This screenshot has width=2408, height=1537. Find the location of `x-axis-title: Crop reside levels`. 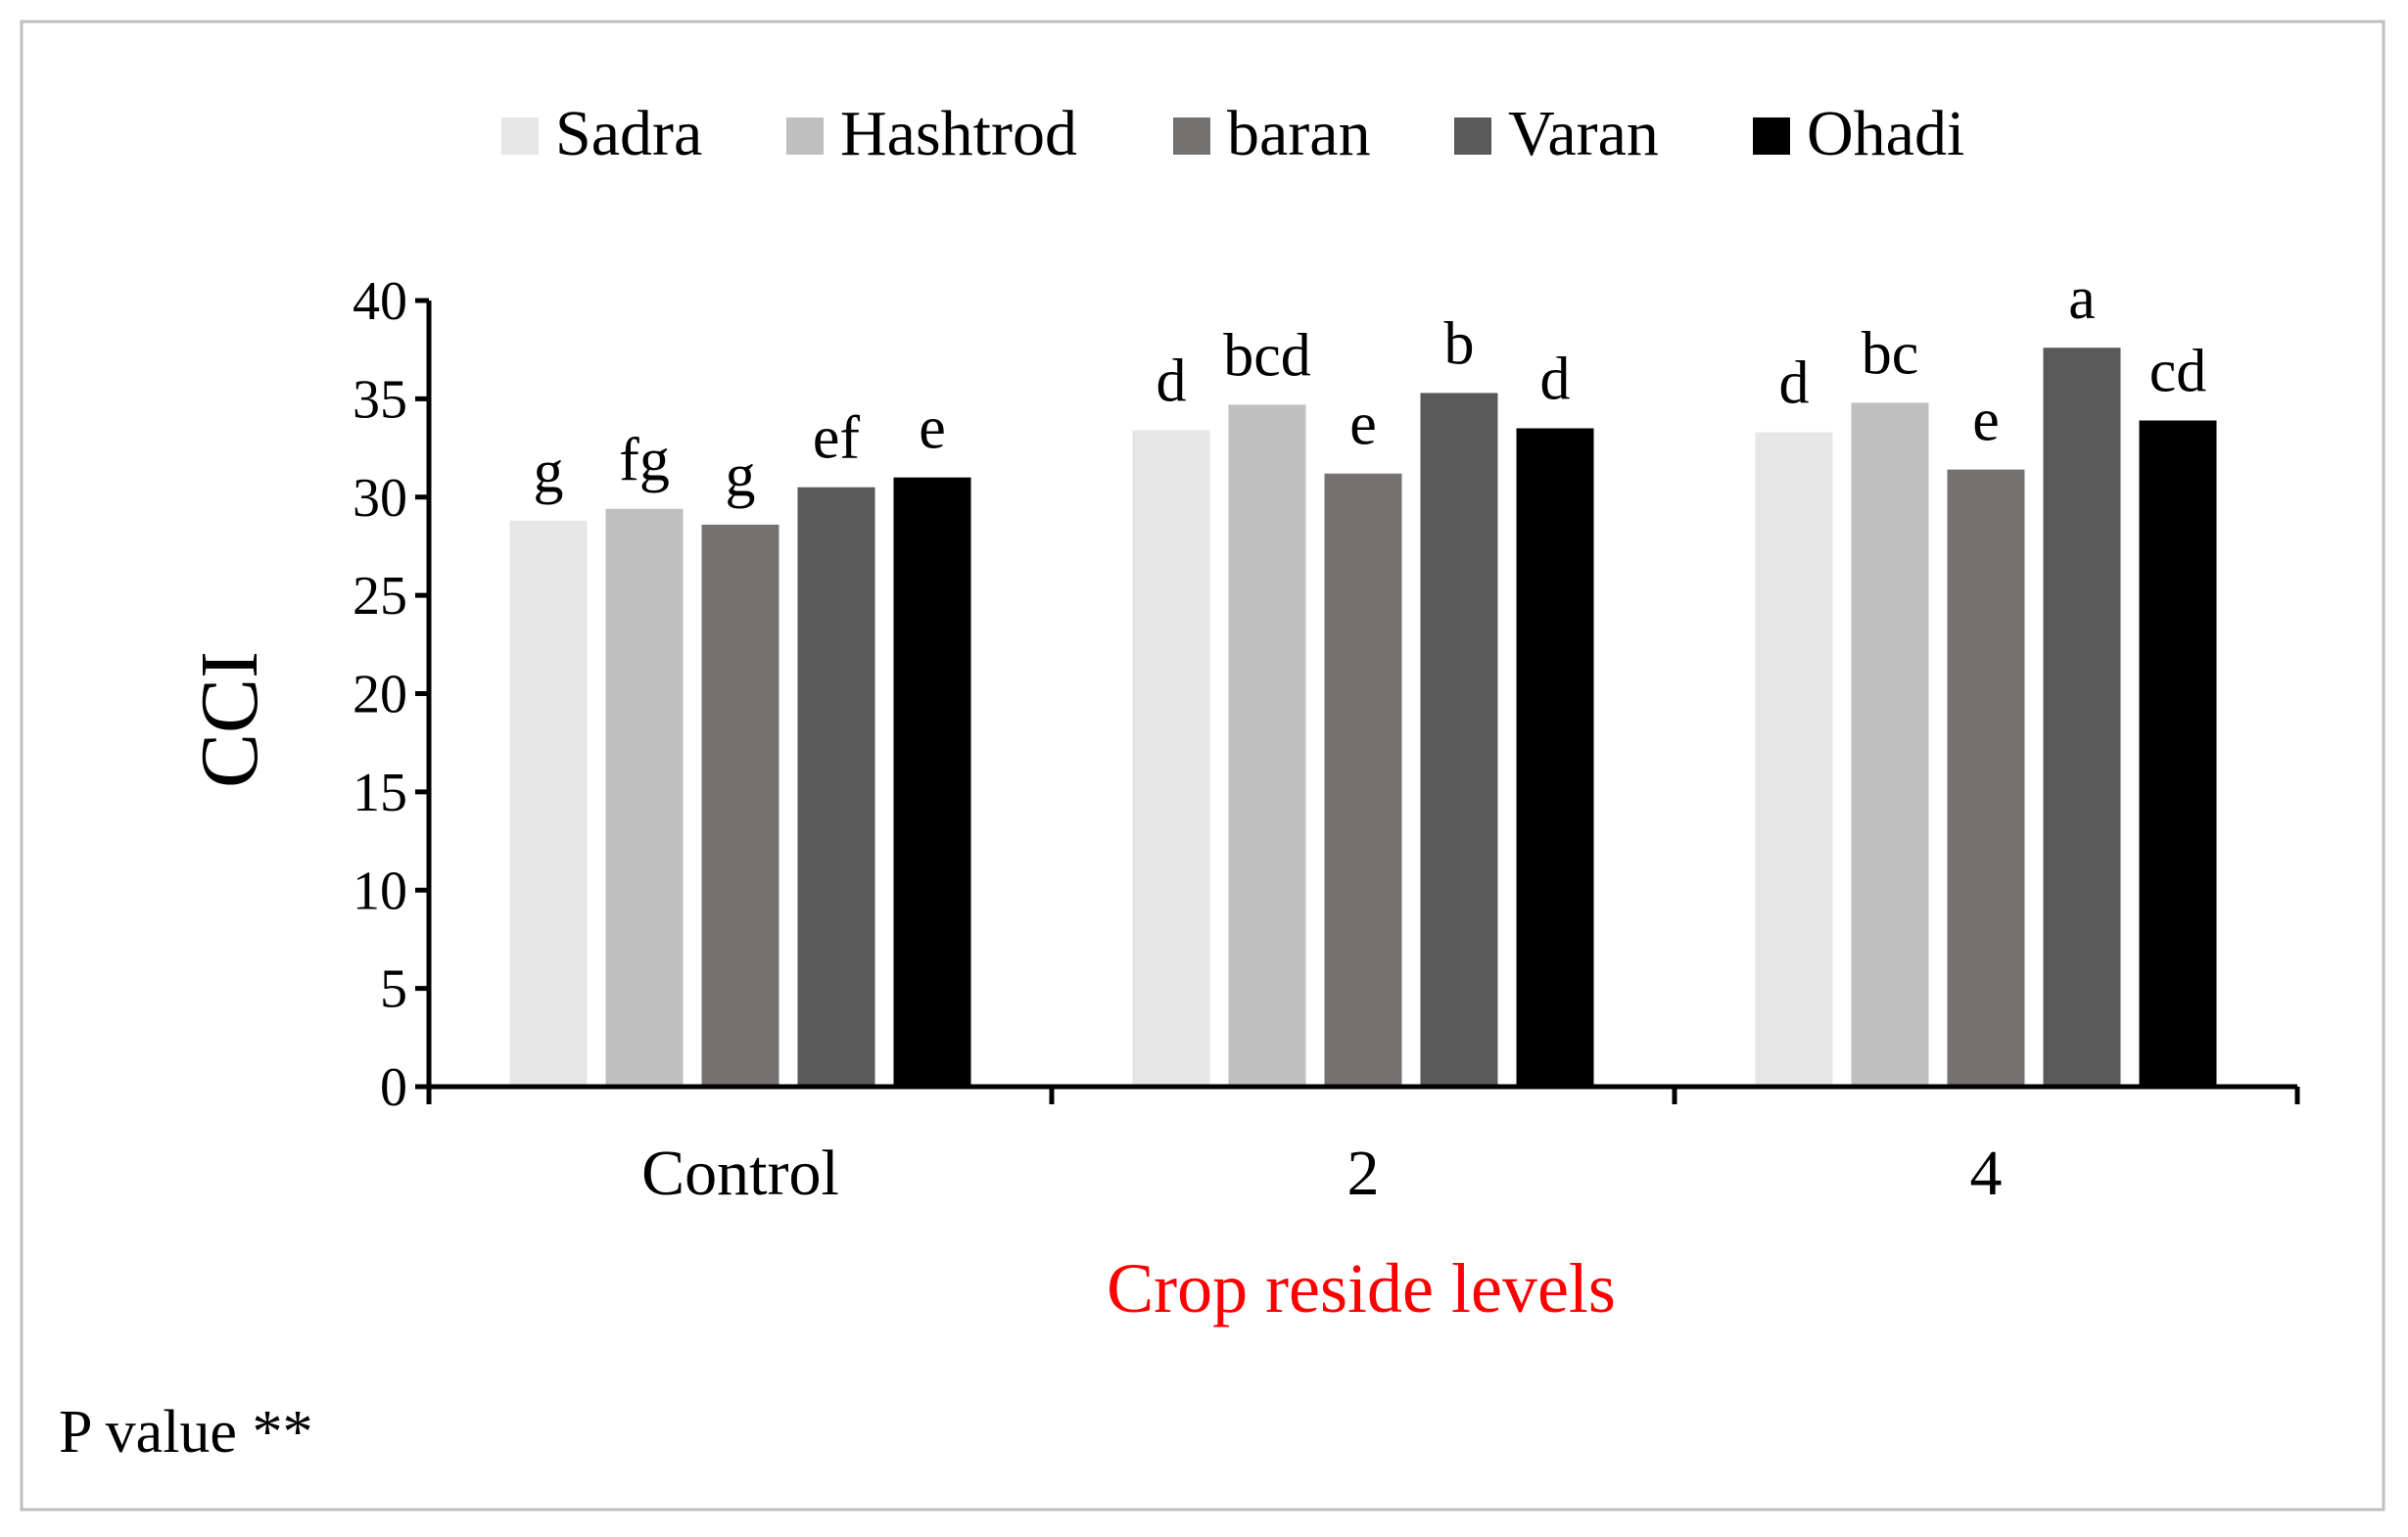

x-axis-title: Crop reside levels is located at coordinates (1361, 1288).